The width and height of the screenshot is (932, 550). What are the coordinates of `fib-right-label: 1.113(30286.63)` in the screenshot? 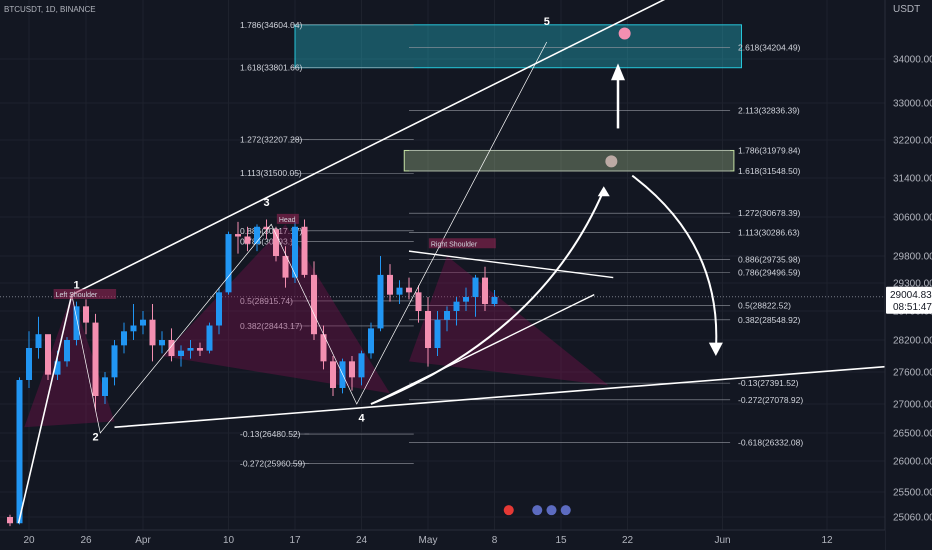 It's located at (769, 232).